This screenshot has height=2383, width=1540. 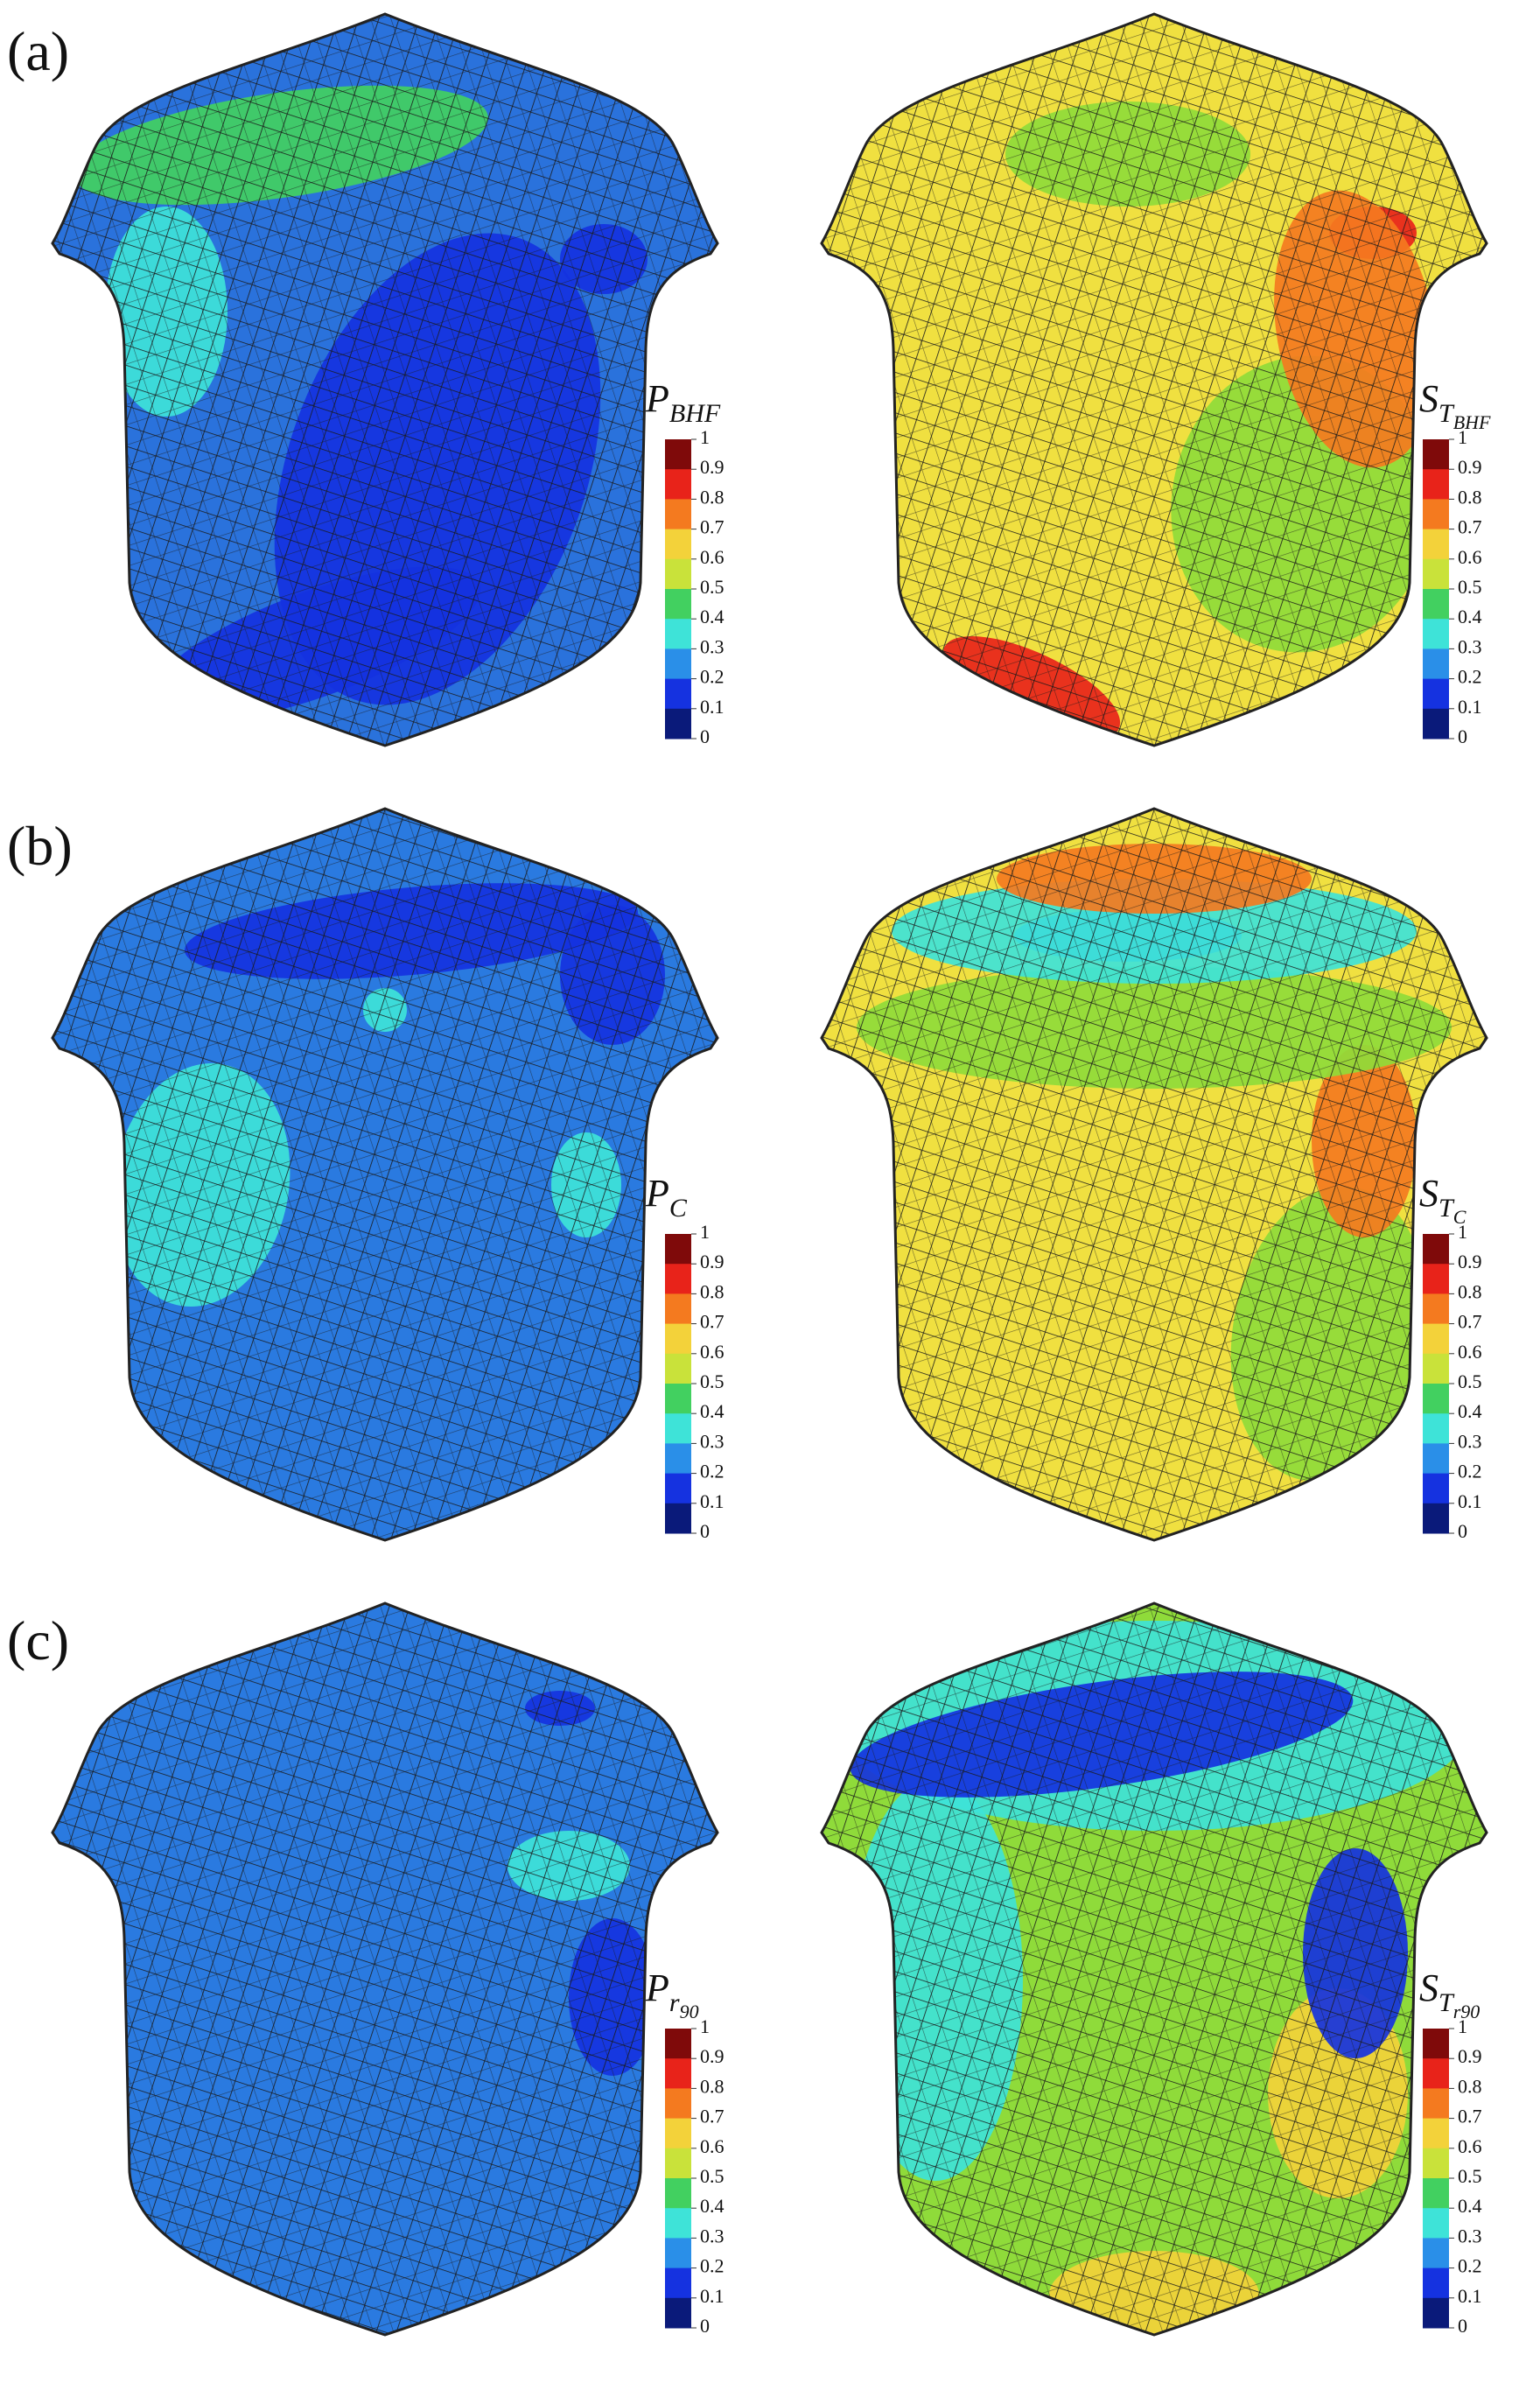 I want to click on panel-label: (b), so click(x=40, y=846).